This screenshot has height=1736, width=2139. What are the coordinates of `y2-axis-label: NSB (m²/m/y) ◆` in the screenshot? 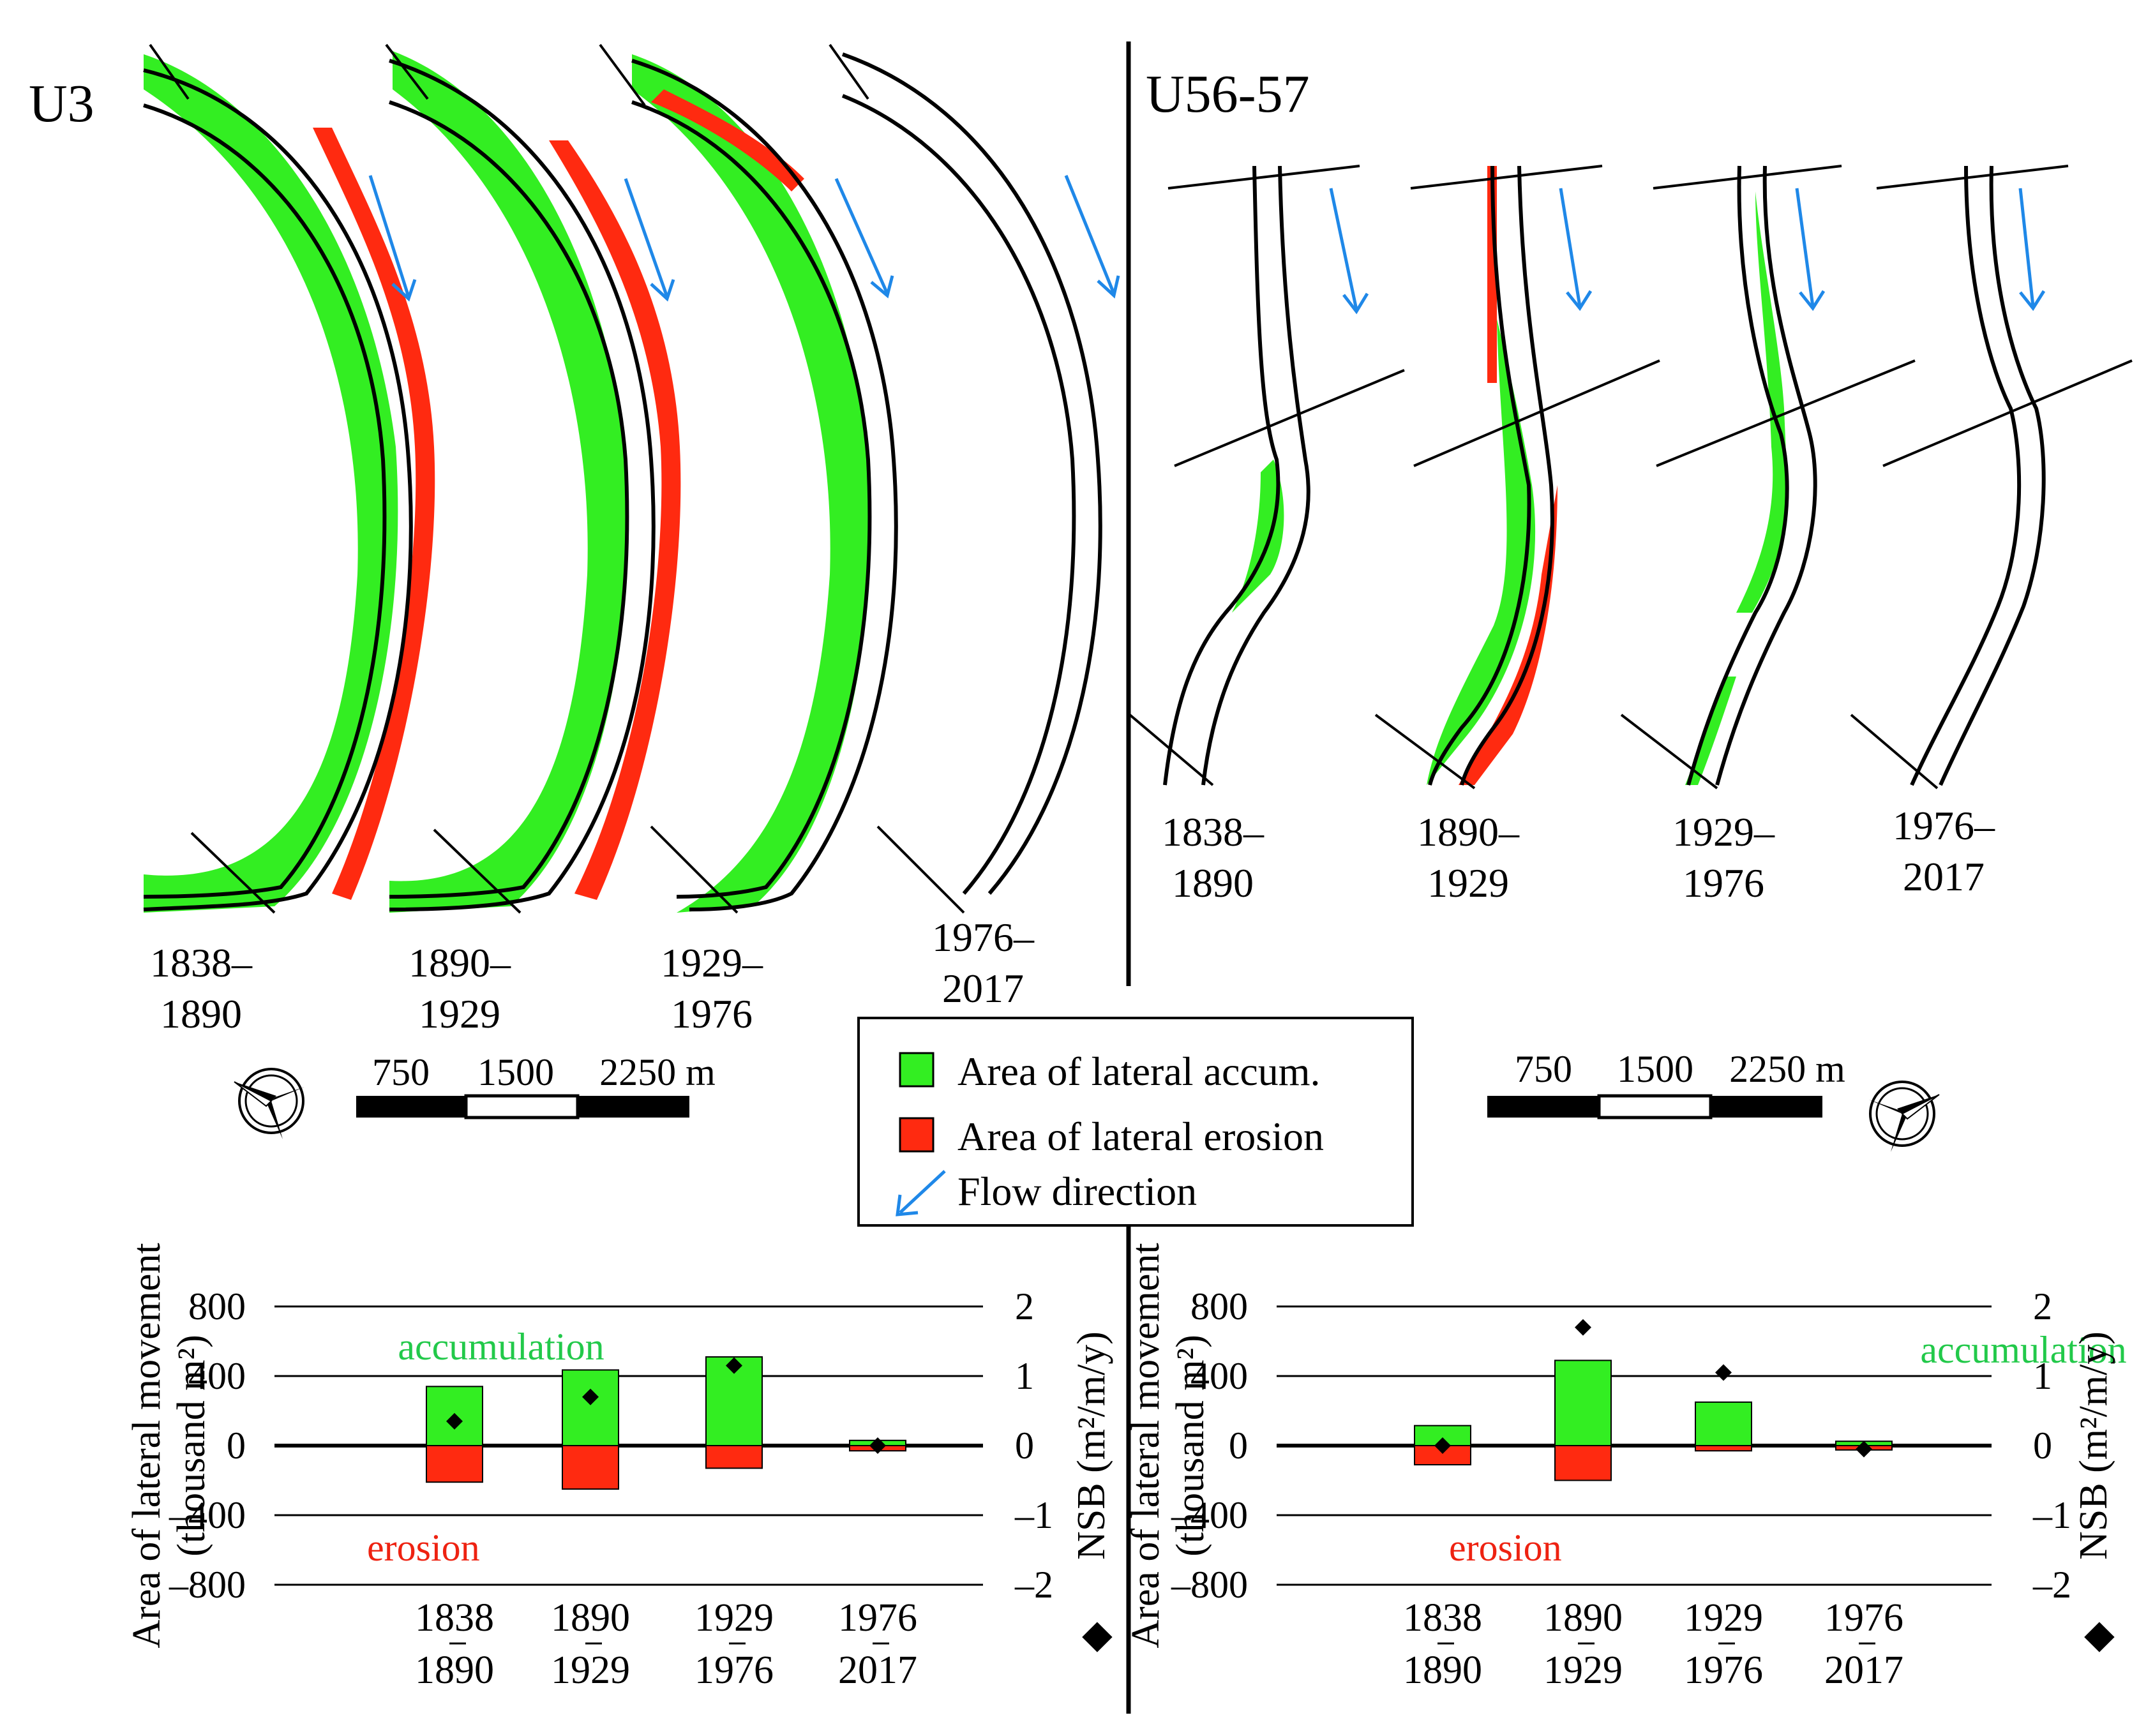 It's located at (1093, 1491).